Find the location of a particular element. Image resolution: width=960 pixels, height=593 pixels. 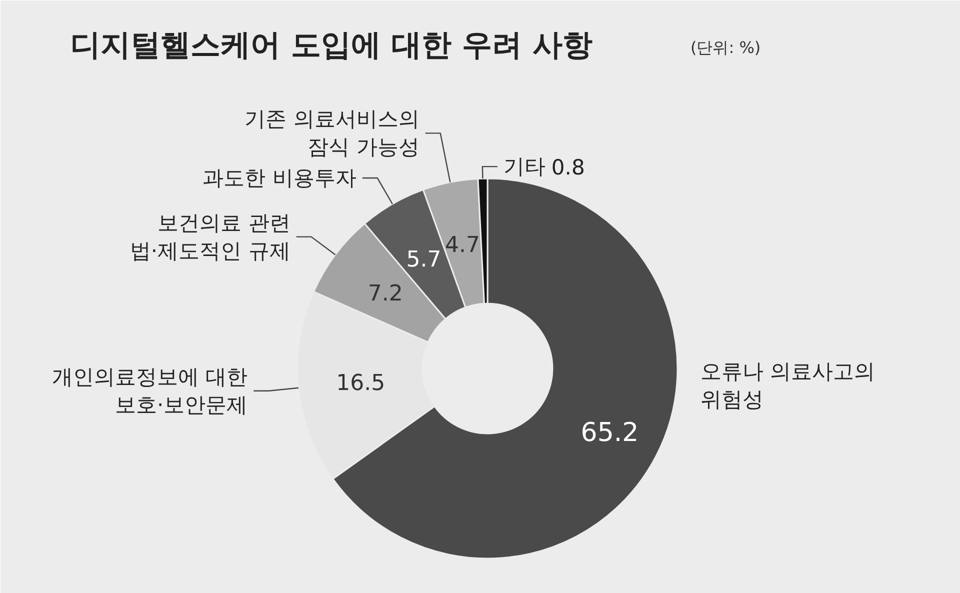

data-label: 65.2 is located at coordinates (609, 433).